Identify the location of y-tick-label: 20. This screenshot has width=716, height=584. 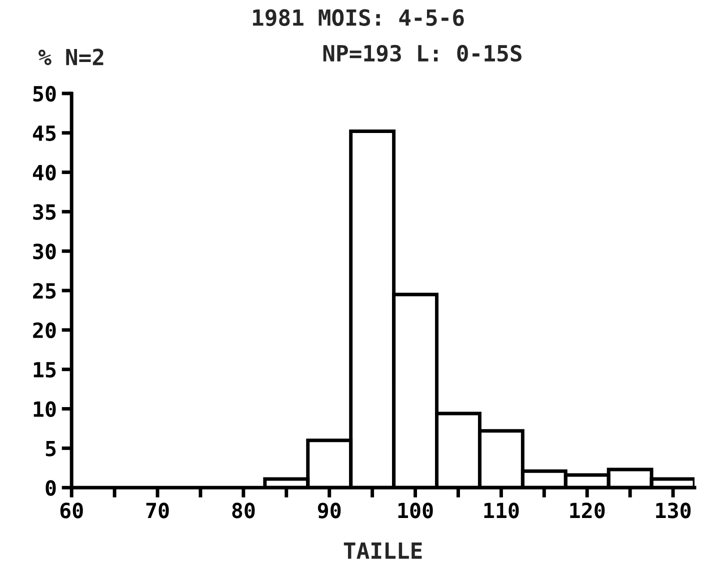
(44, 330).